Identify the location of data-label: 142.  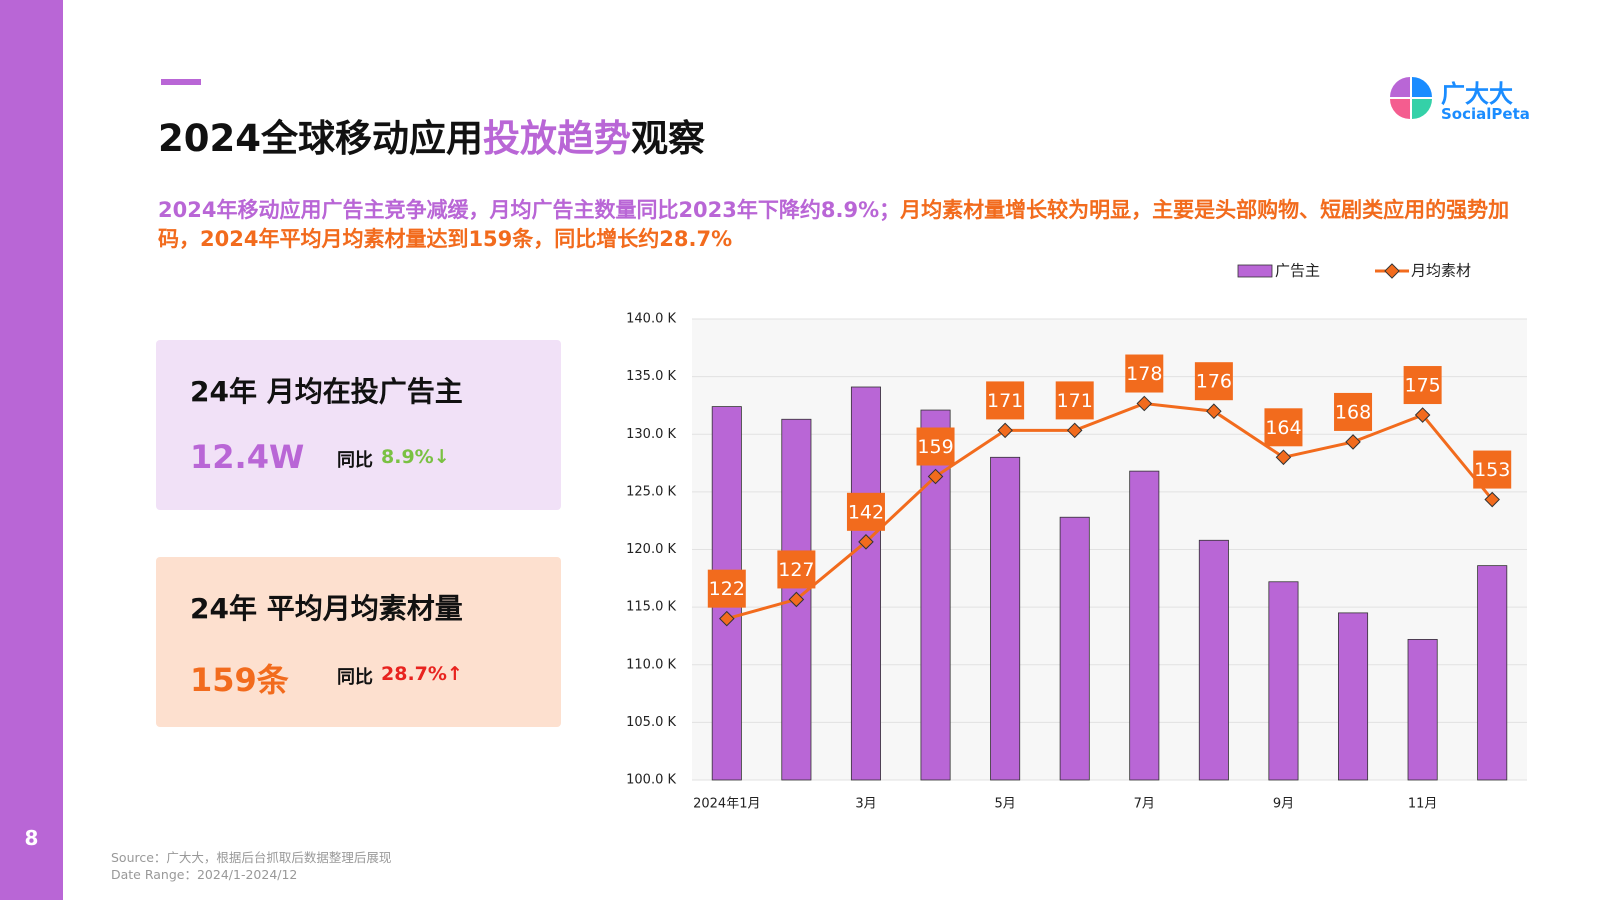
(866, 512).